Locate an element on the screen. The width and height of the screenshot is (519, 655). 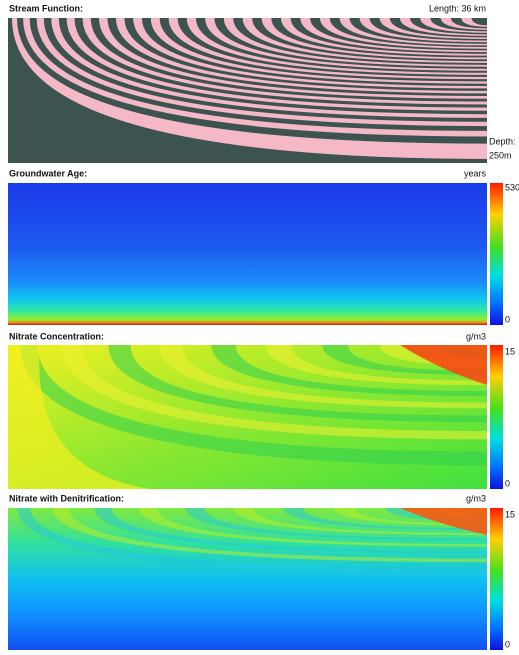
denitrification-bands is located at coordinates (252, 542).